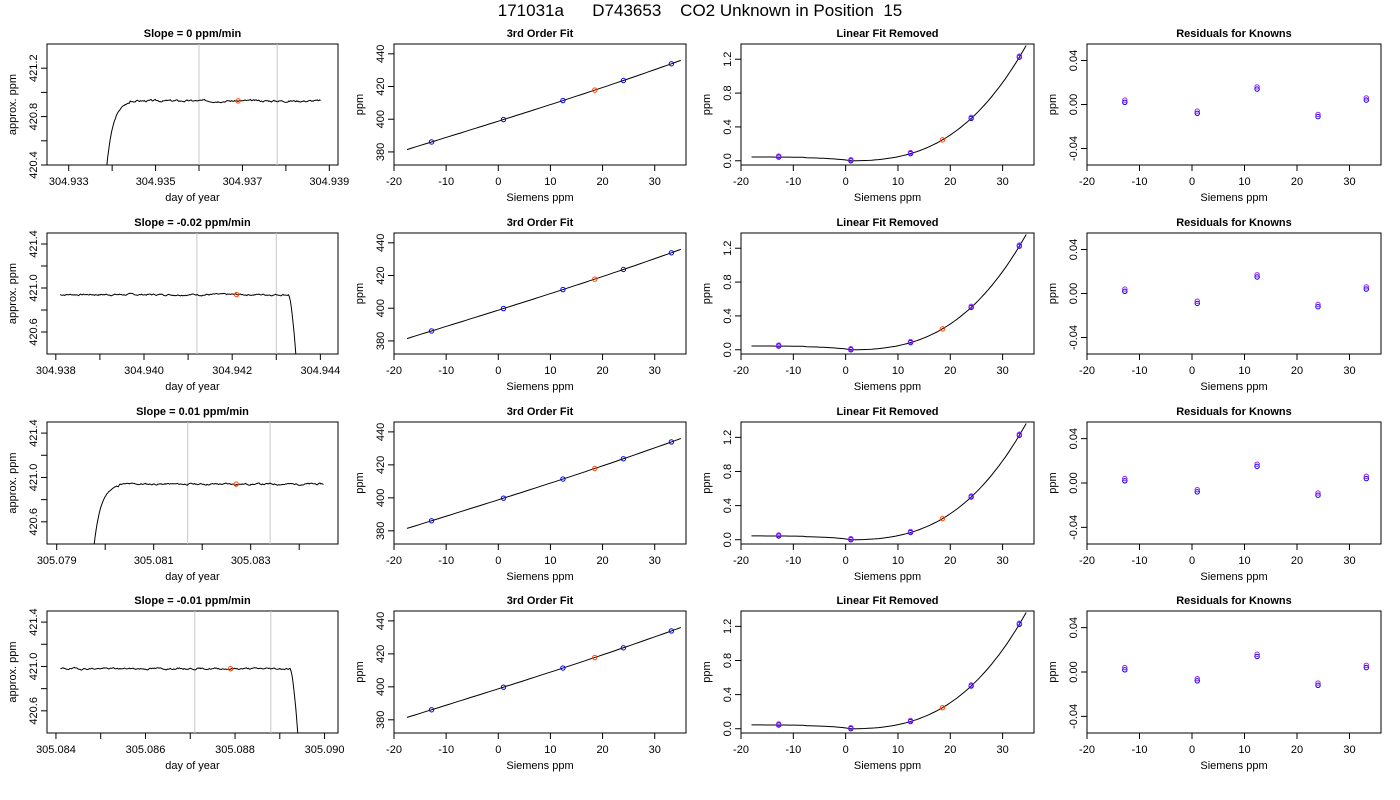  Describe the element at coordinates (192, 672) in the screenshot. I see `r3-trace-frame` at that location.